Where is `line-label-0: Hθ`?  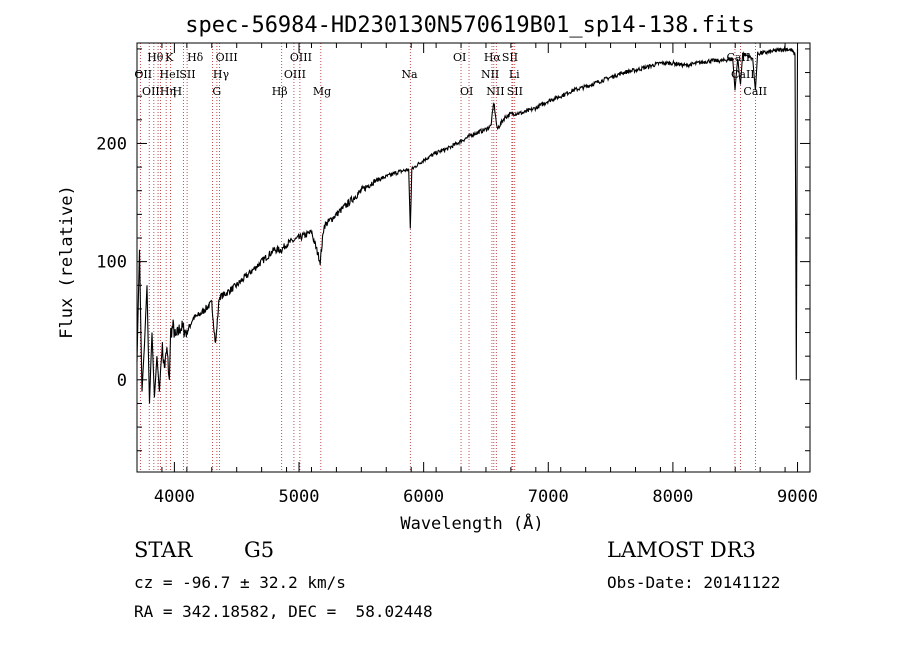 line-label-0: Hθ is located at coordinates (155, 57).